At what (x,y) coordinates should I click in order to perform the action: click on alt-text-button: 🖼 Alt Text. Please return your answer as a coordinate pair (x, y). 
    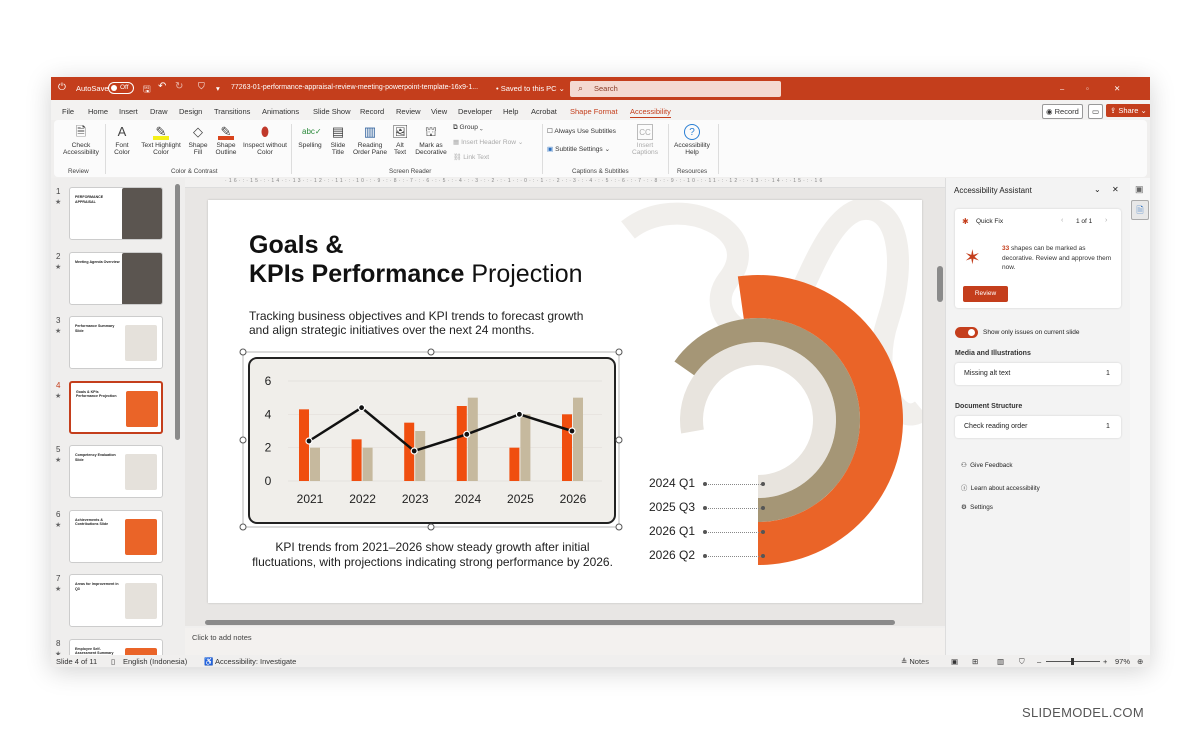
    Looking at the image, I should click on (400, 140).